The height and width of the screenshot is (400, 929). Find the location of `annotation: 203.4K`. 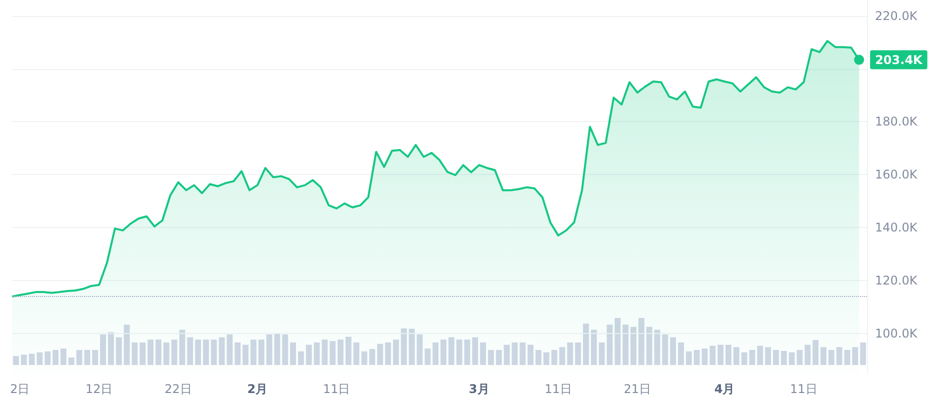

annotation: 203.4K is located at coordinates (899, 59).